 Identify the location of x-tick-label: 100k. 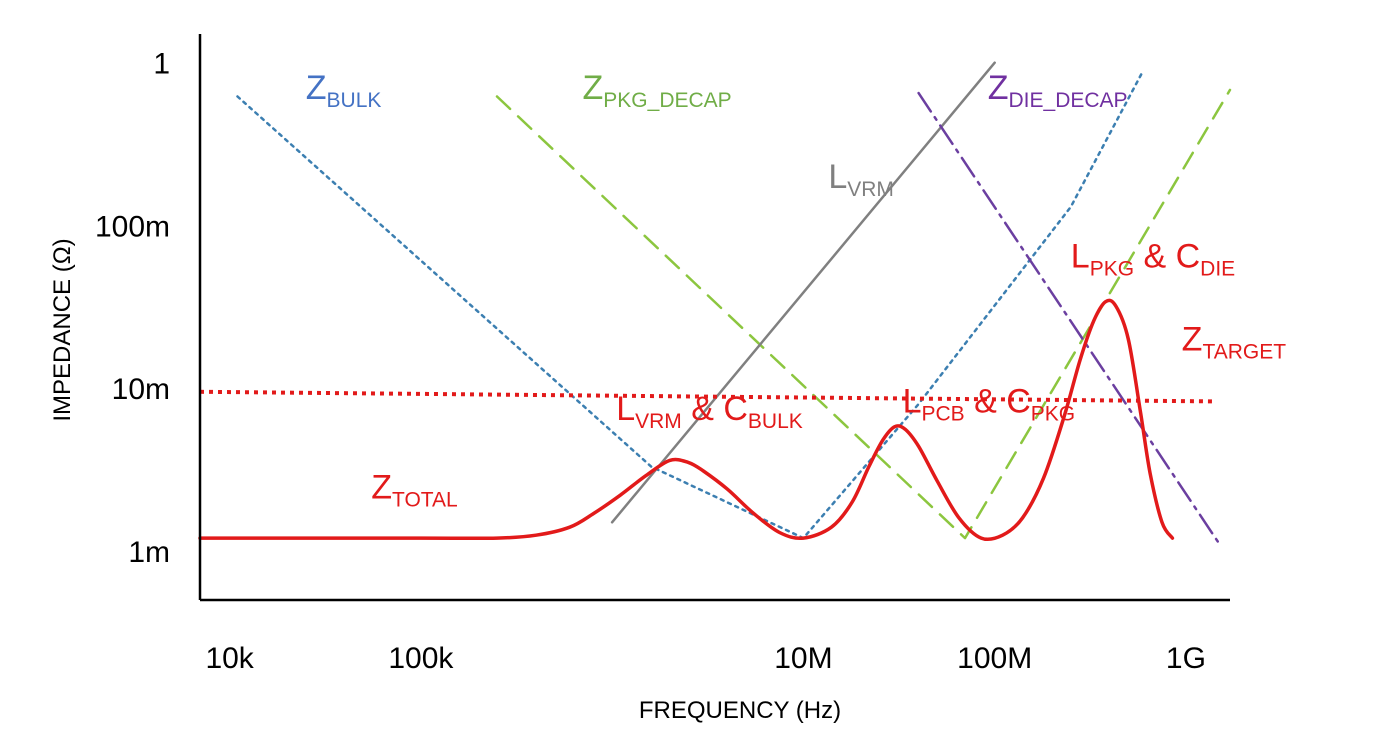
(421, 658).